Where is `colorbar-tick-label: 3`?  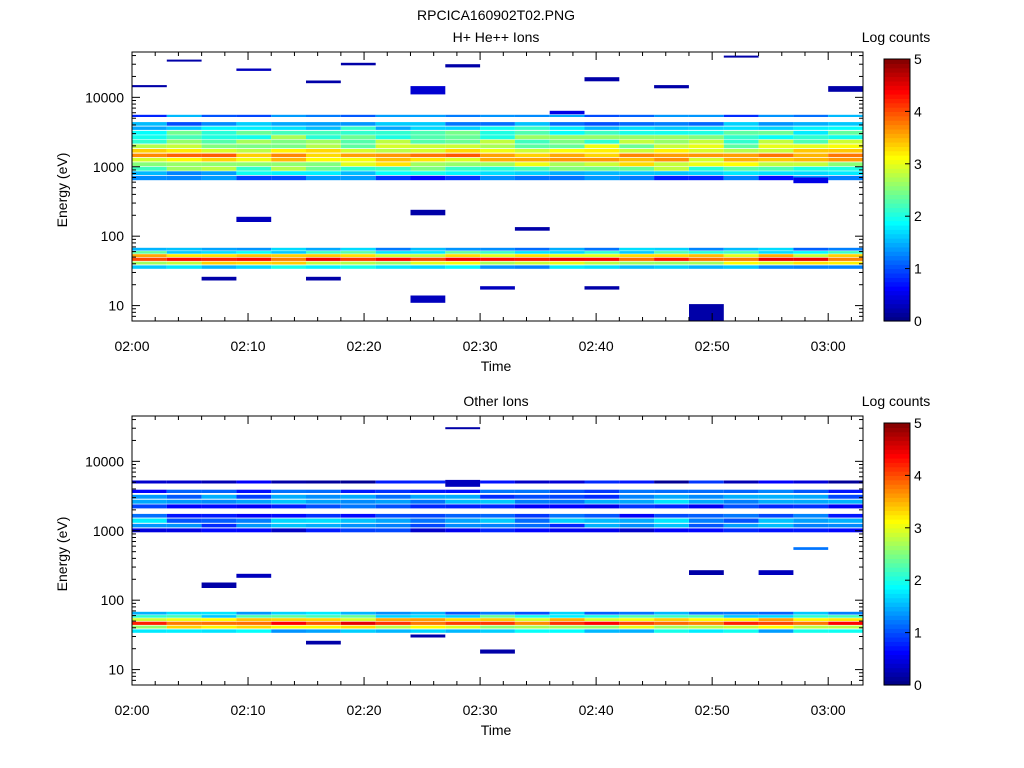
colorbar-tick-label: 3 is located at coordinates (918, 164).